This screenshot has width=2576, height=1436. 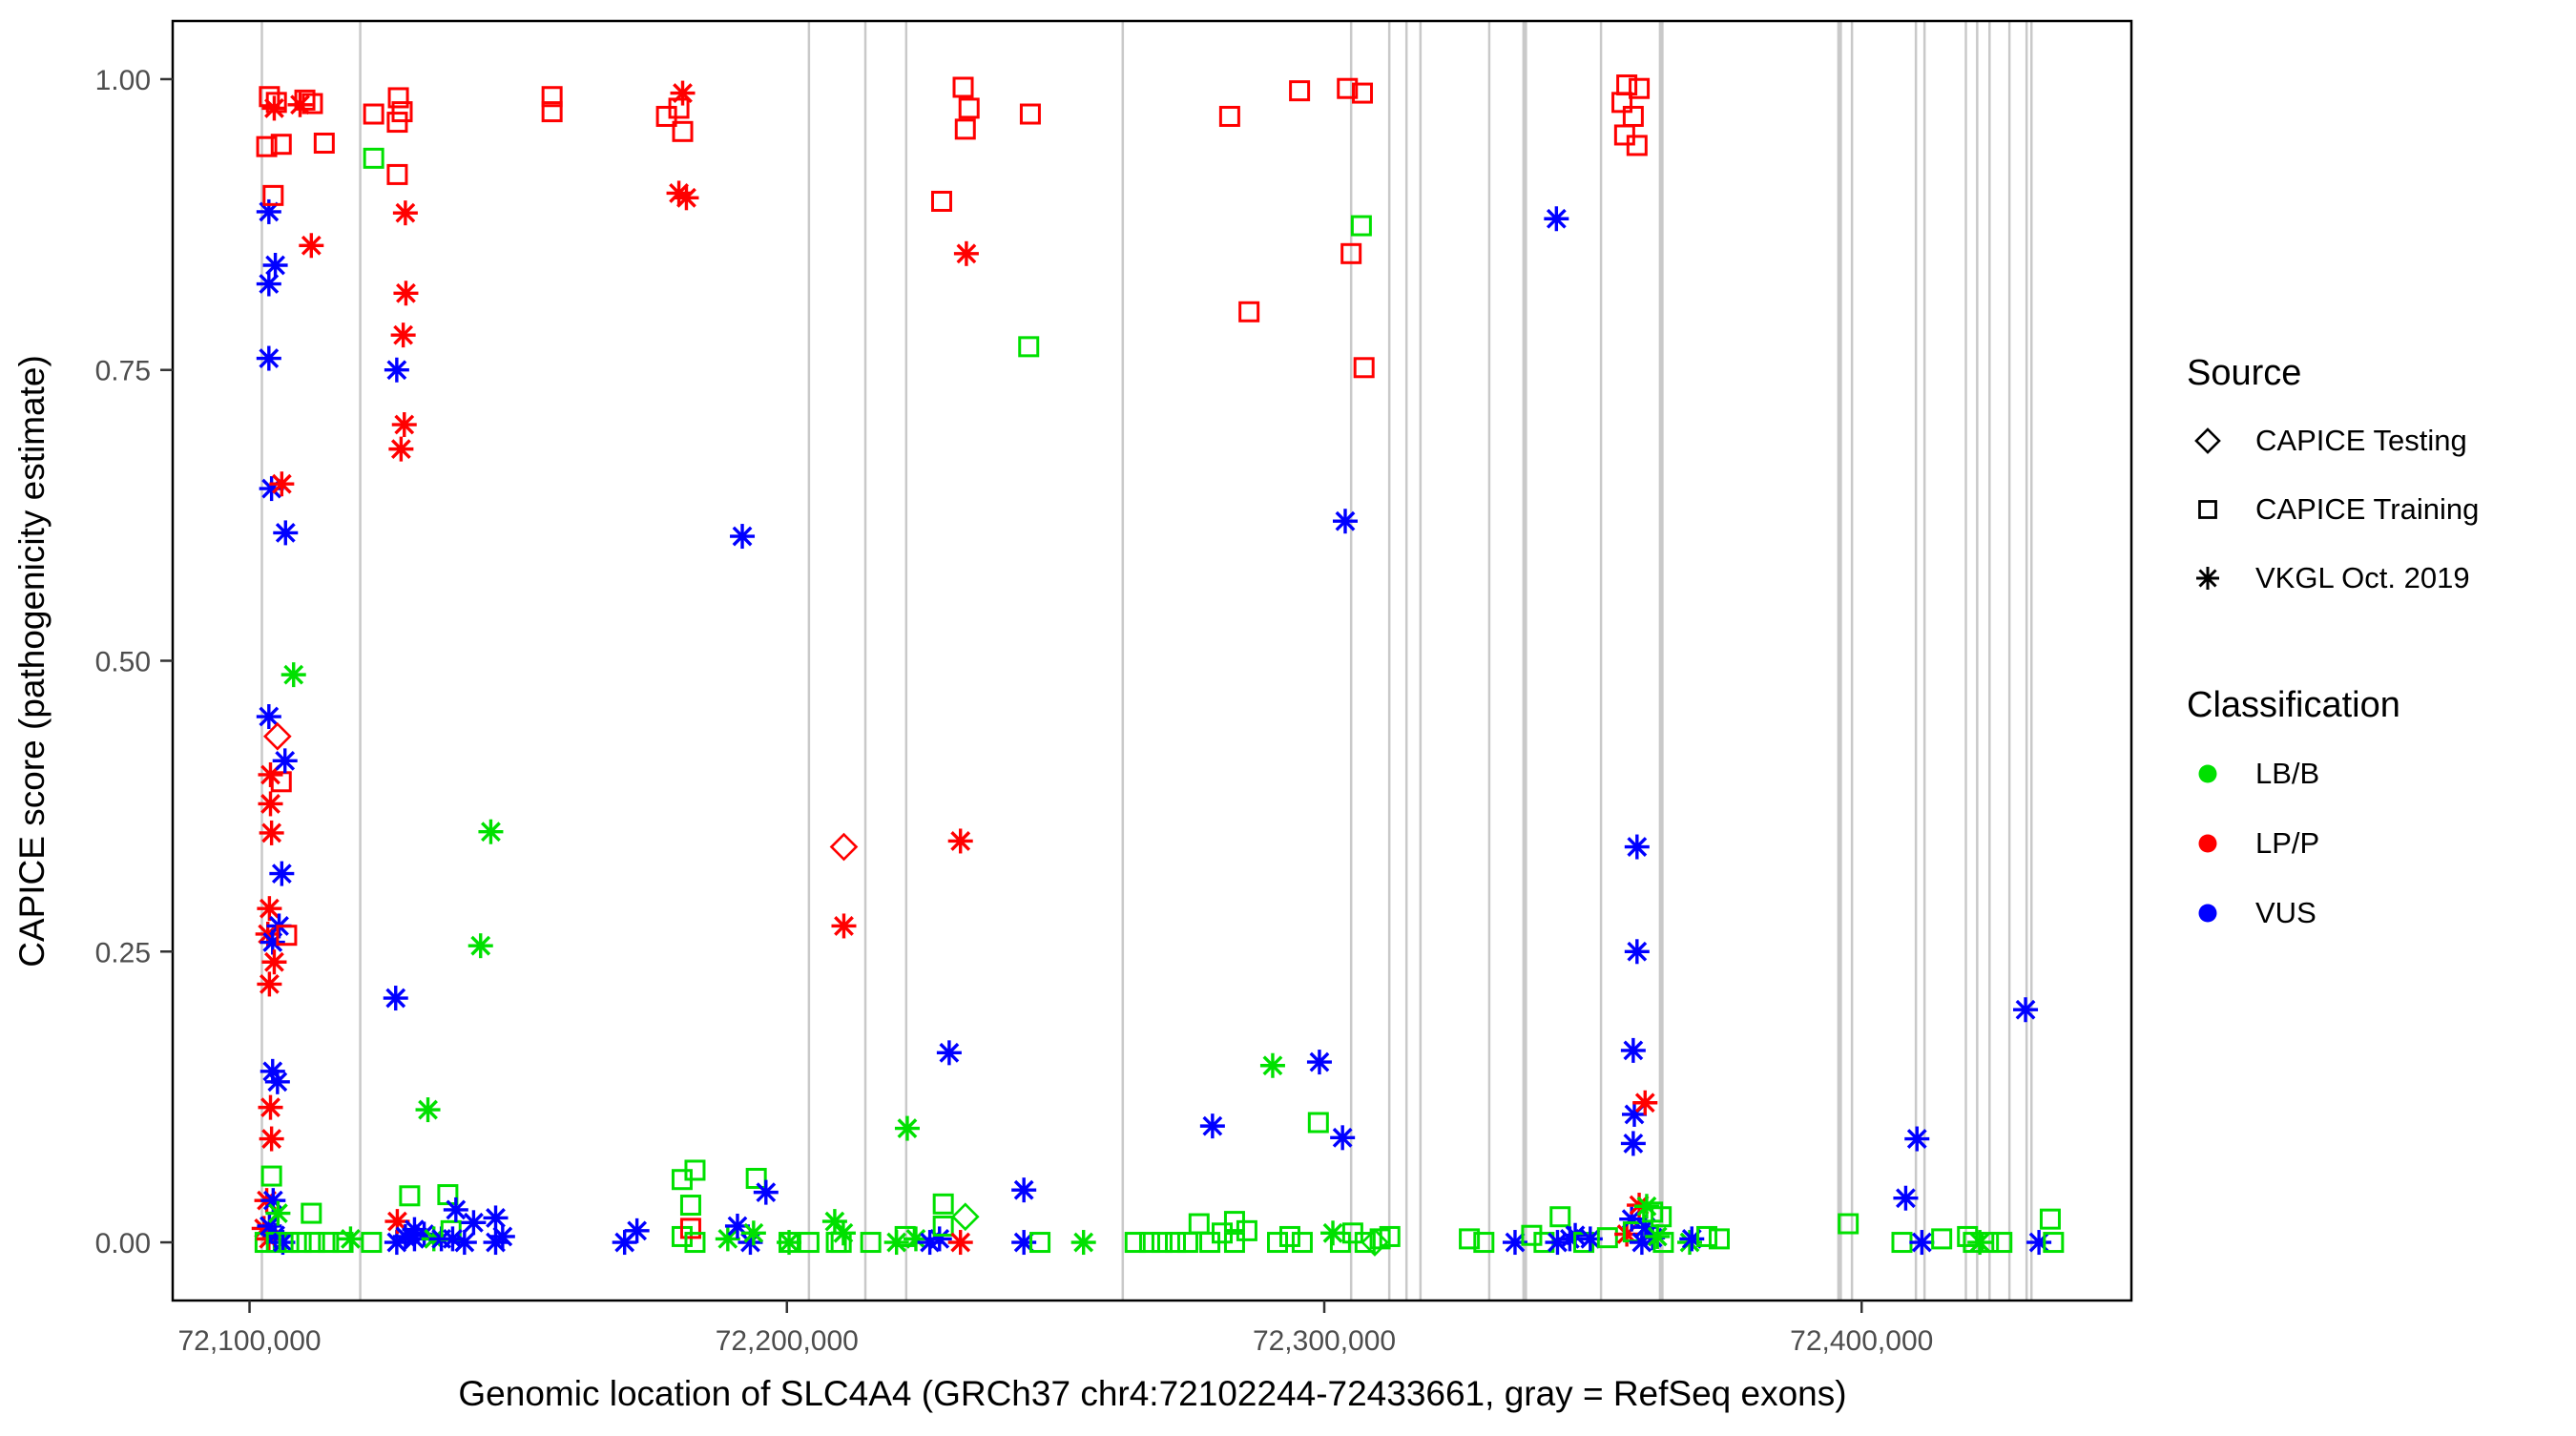 I want to click on legend-item-lbb: LB/B, so click(x=2377, y=773).